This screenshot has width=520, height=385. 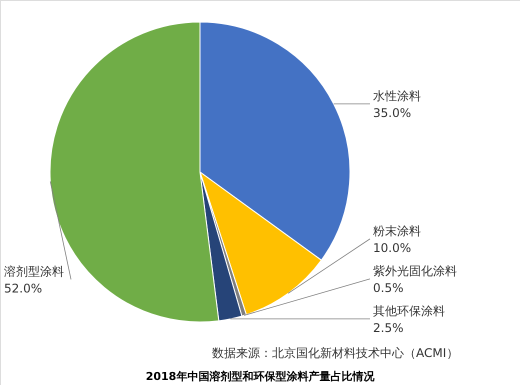 I want to click on data-label: 10.0%, so click(x=392, y=247).